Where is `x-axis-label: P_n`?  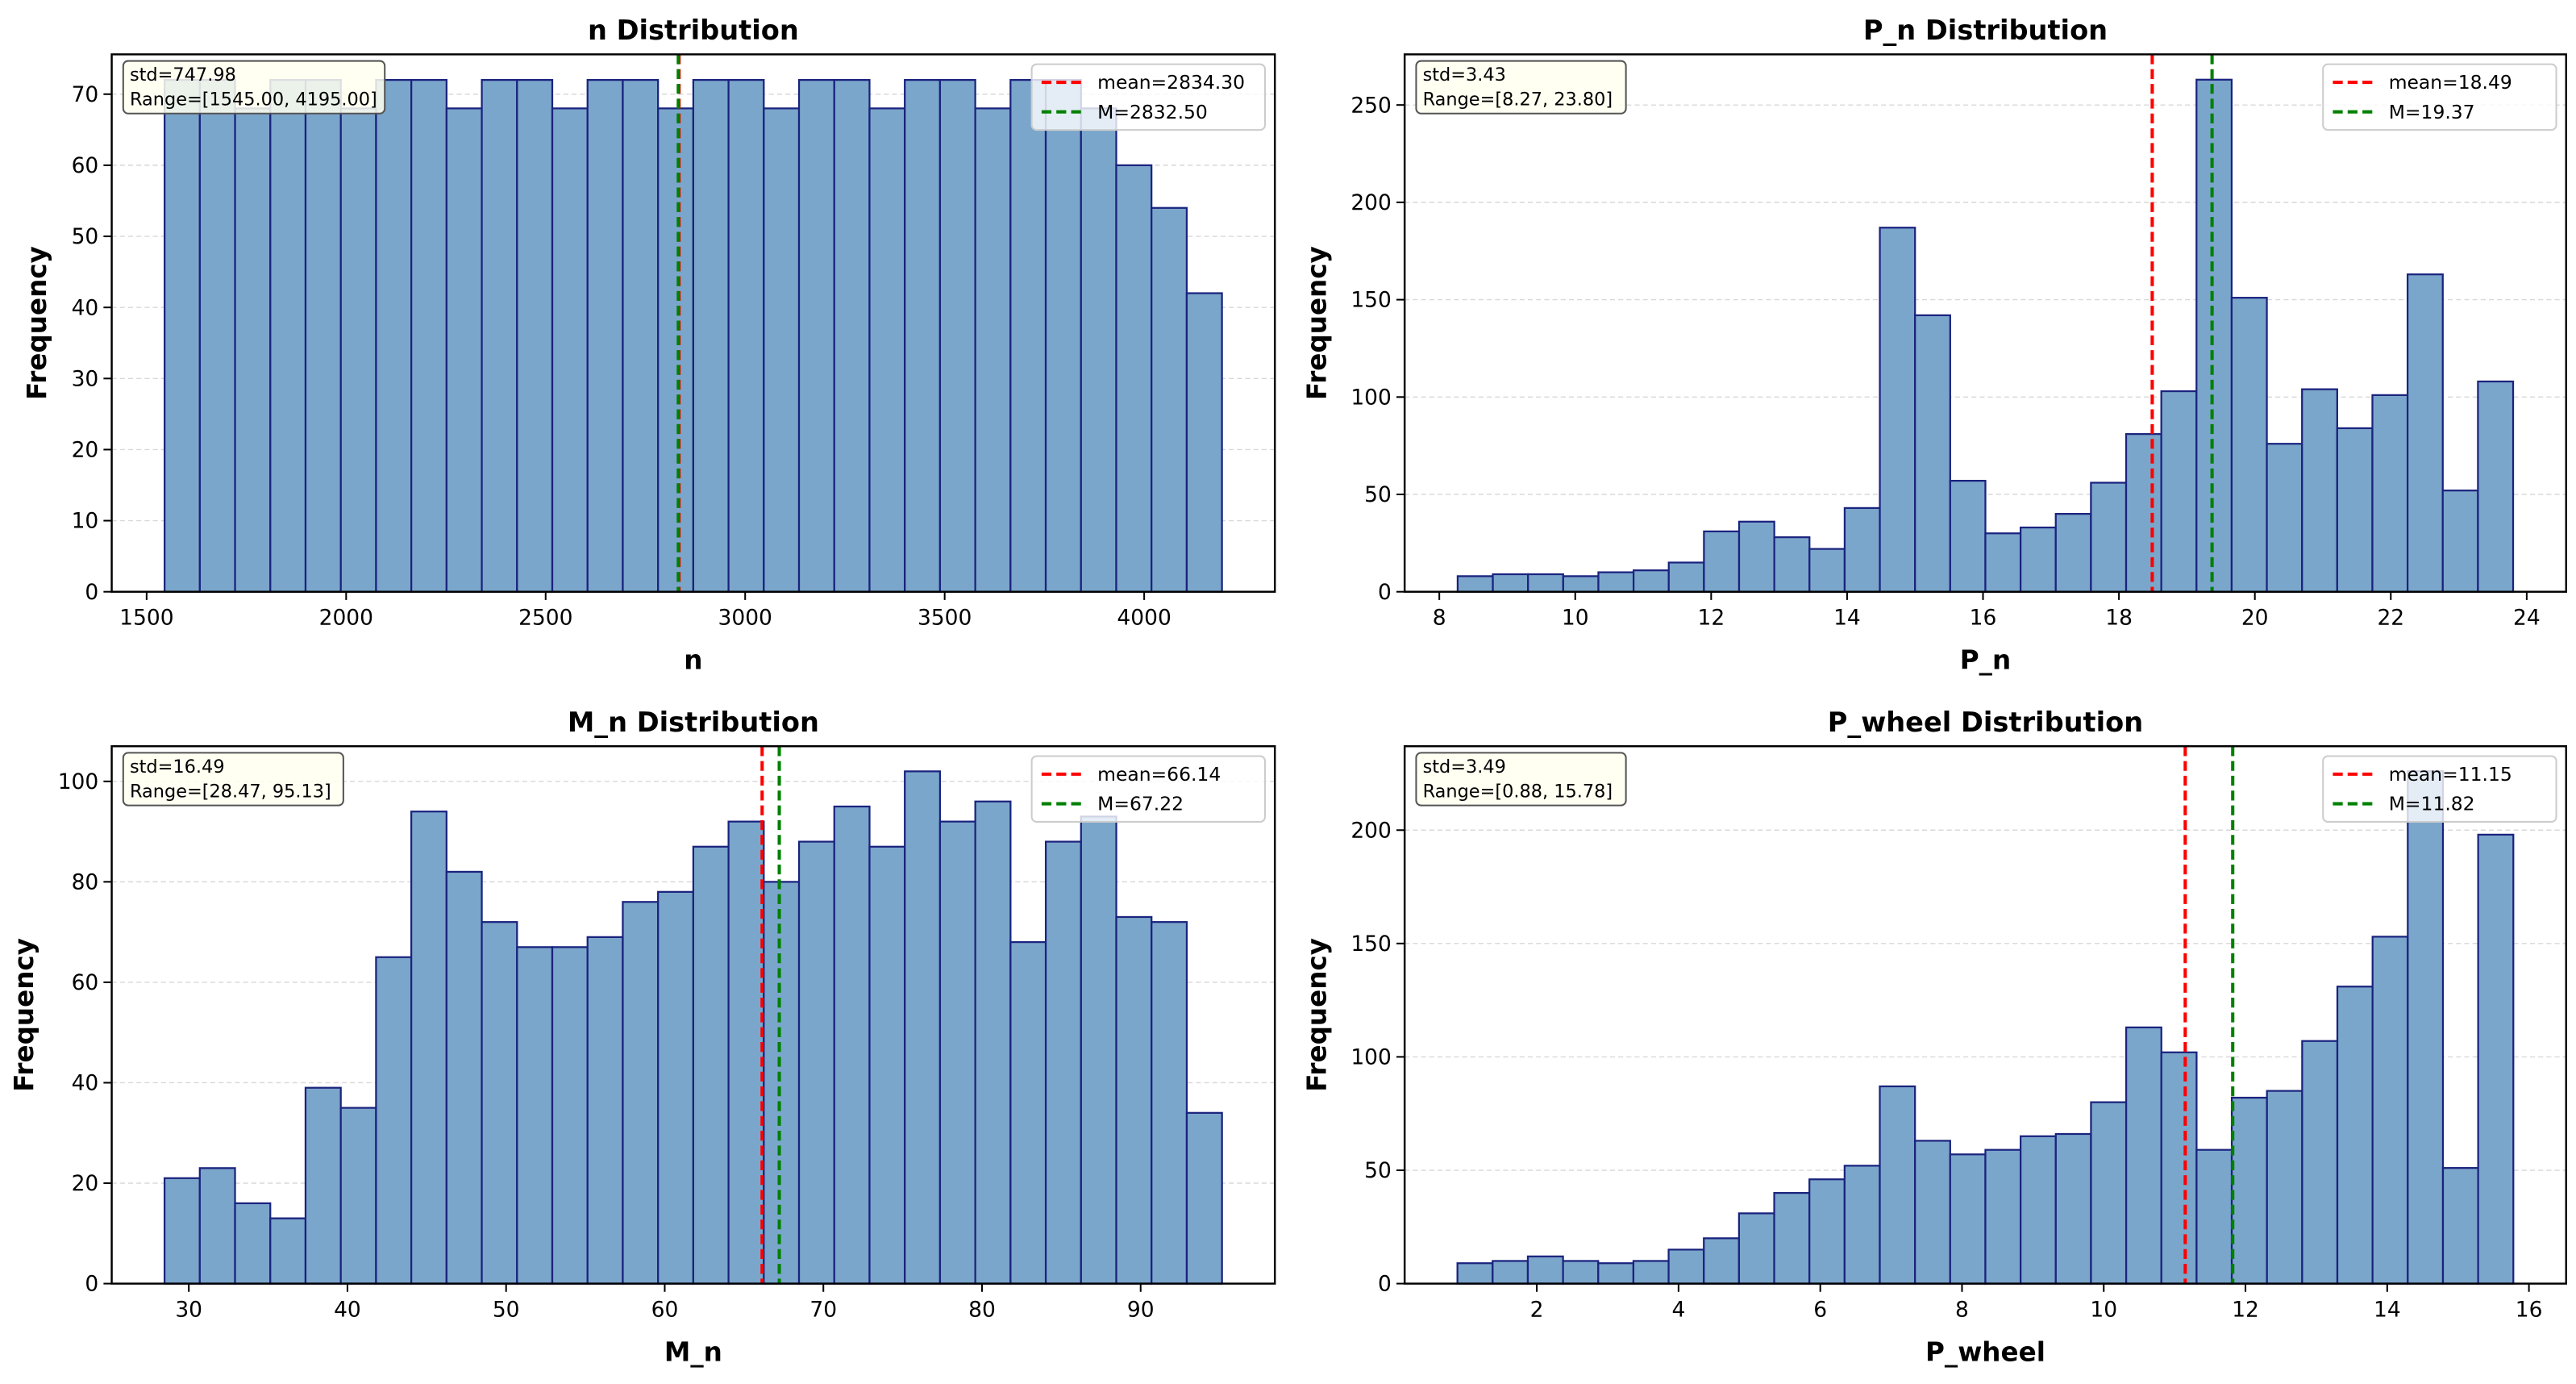
x-axis-label: P_n is located at coordinates (1985, 660).